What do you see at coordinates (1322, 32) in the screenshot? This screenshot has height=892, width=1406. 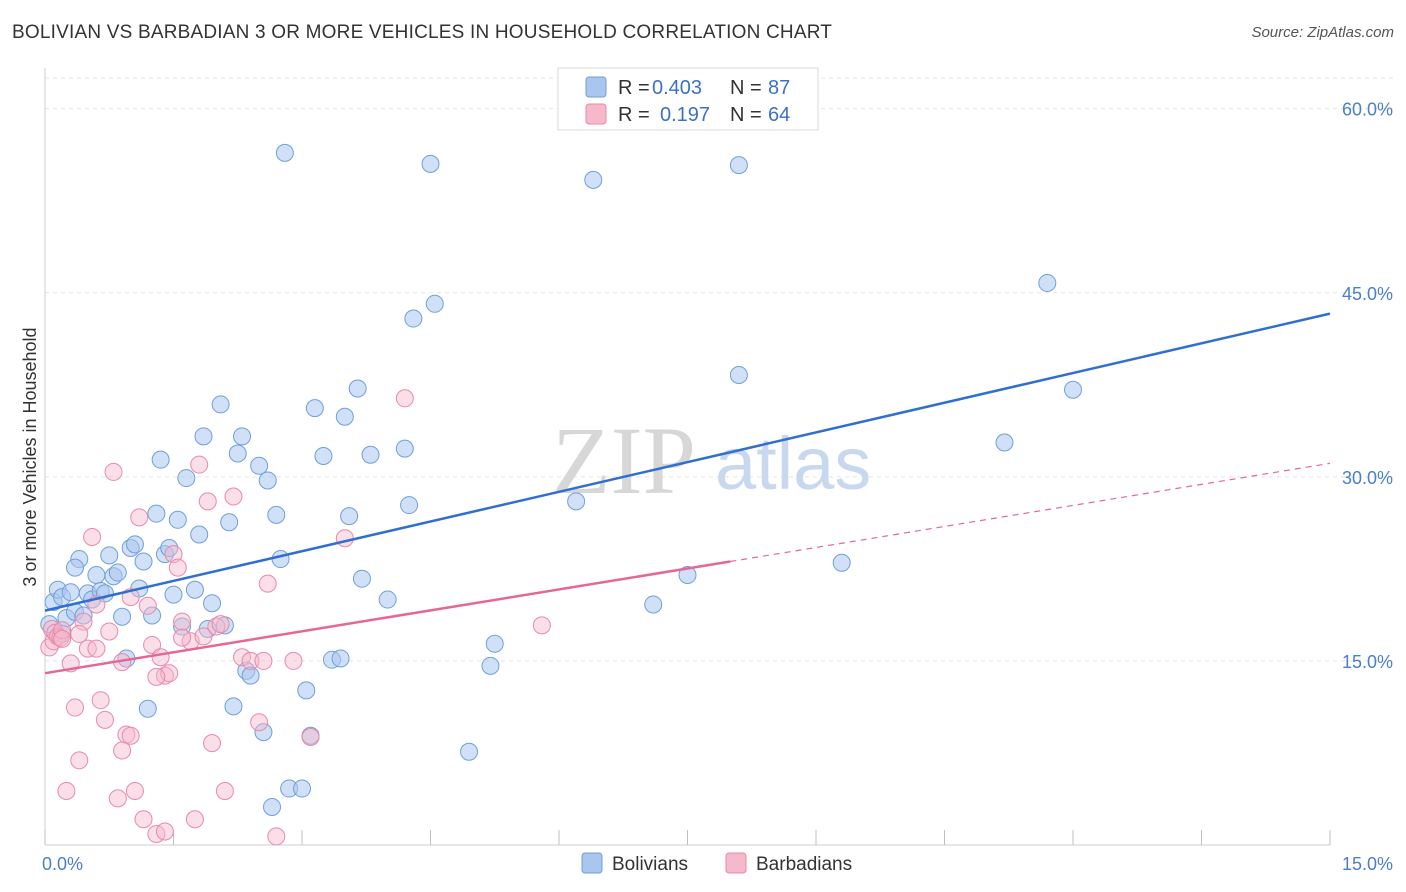 I see `source-credit: Source: ZipAtlas.com` at bounding box center [1322, 32].